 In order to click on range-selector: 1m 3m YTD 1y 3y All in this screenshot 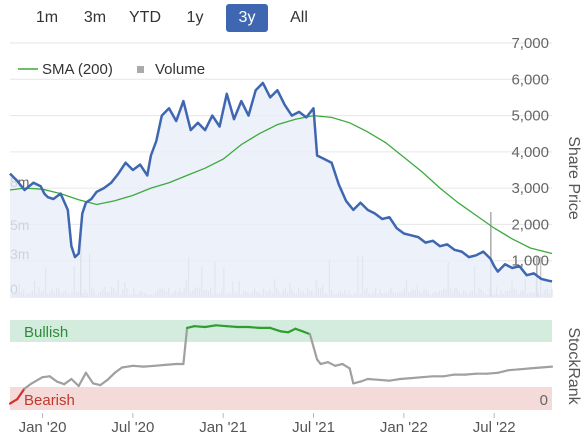, I will do `click(294, 18)`.